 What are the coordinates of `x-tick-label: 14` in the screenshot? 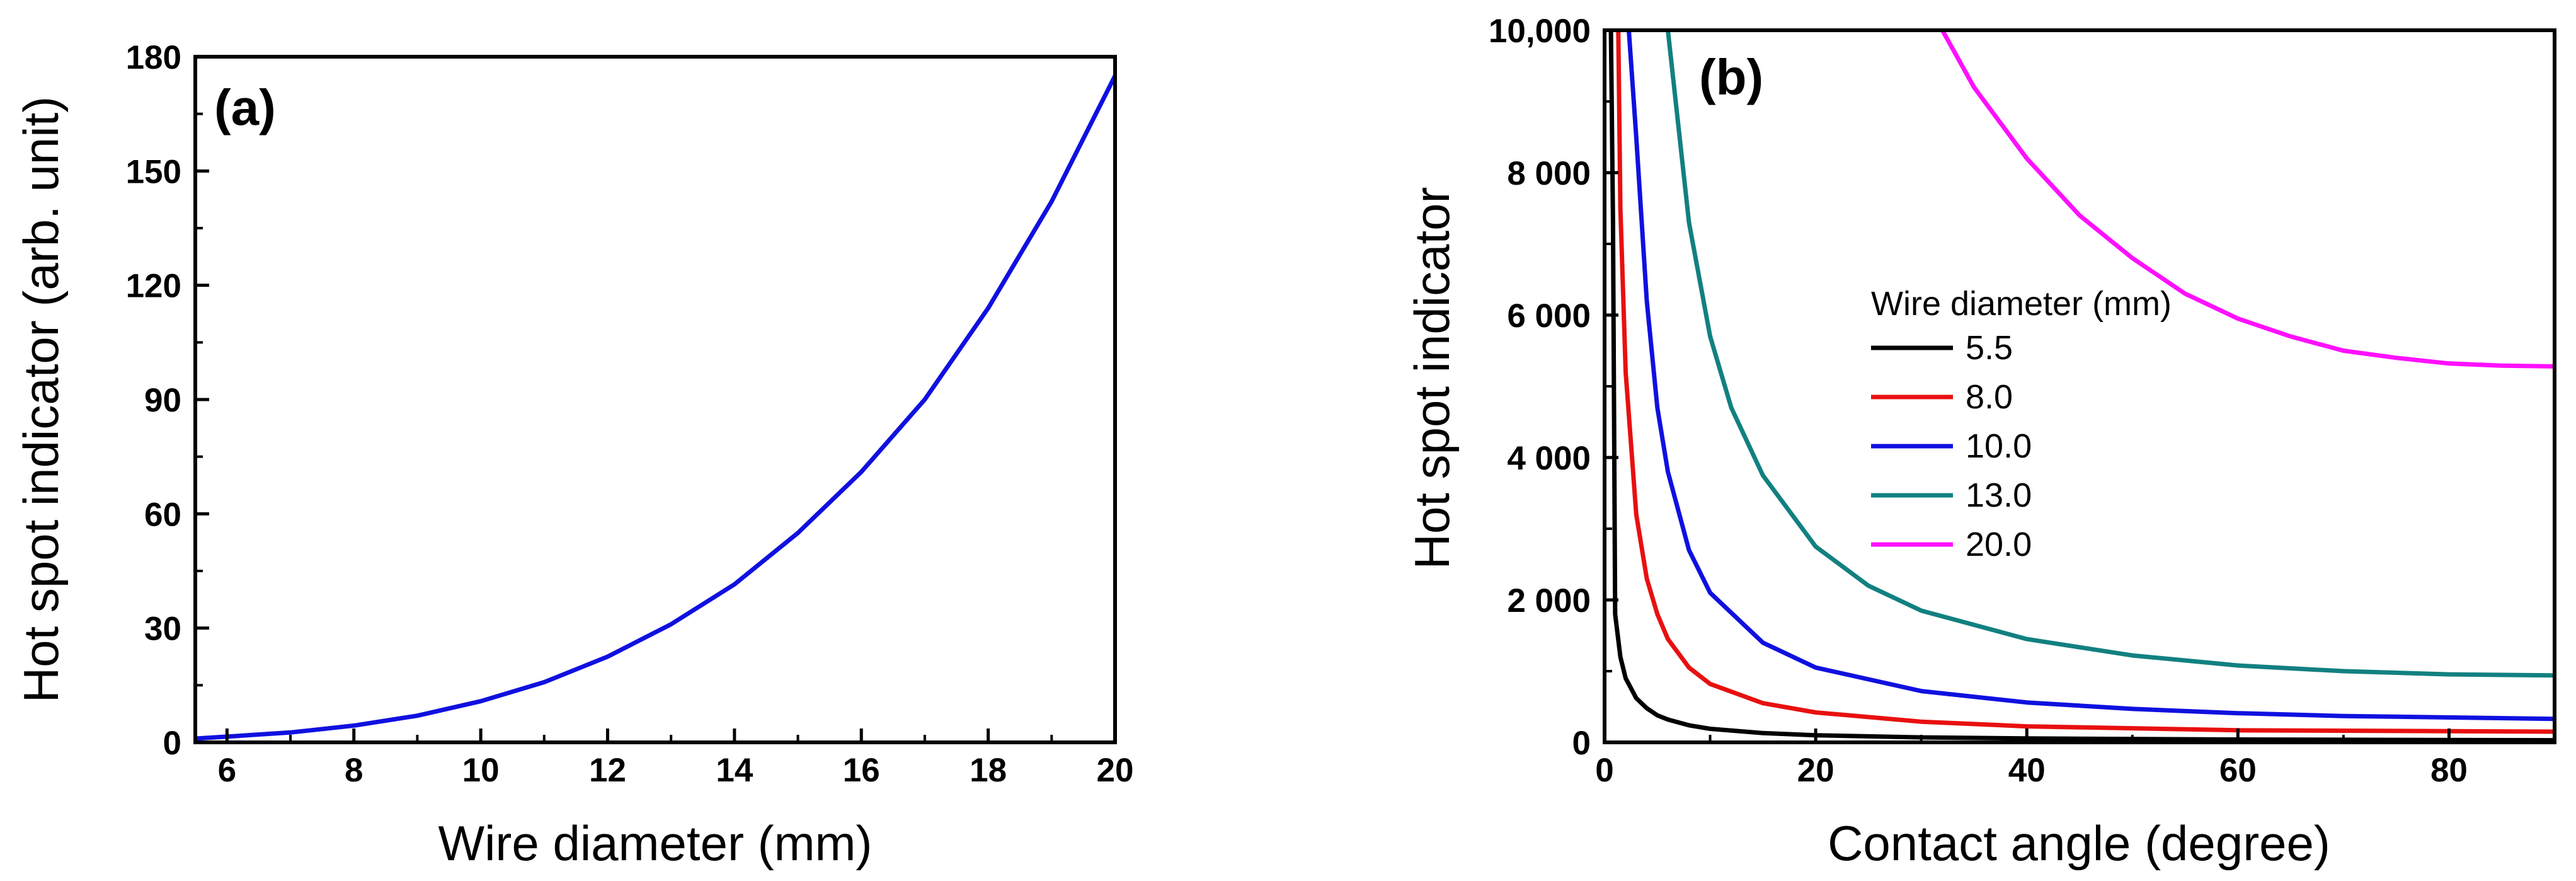 It's located at (734, 770).